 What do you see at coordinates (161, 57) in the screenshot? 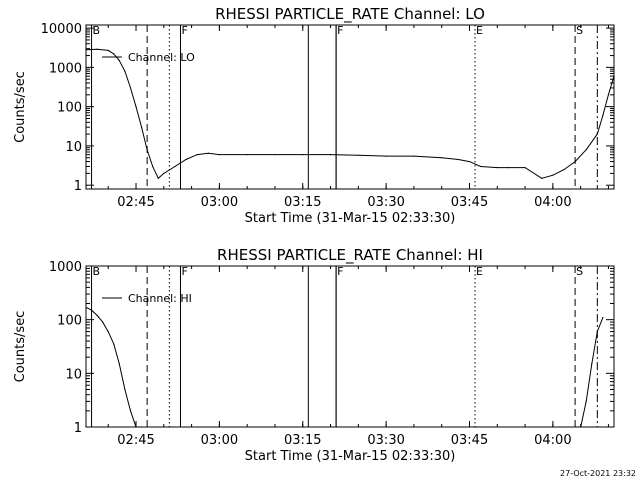
I see `legend-label: Channel: LO` at bounding box center [161, 57].